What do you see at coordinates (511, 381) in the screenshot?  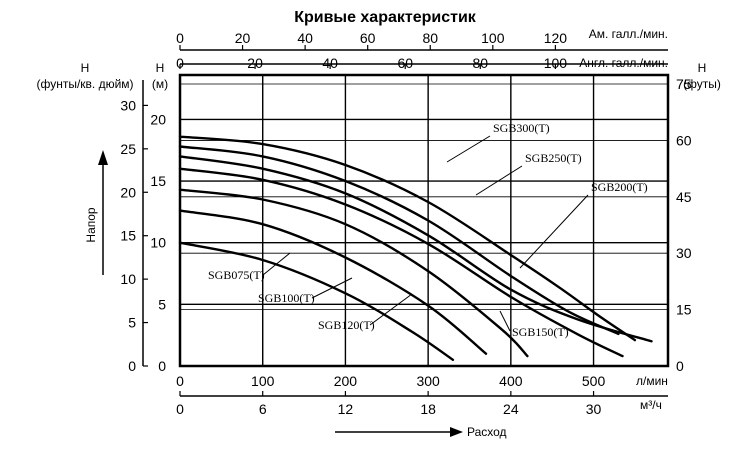 I see `lpm-tick-label: 400` at bounding box center [511, 381].